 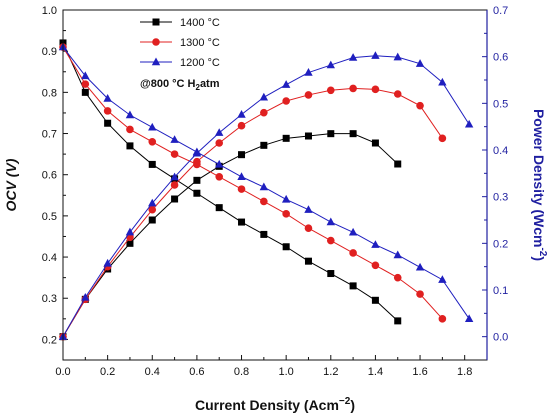 What do you see at coordinates (49, 176) in the screenshot?
I see `y-left-tick-label: 0.6` at bounding box center [49, 176].